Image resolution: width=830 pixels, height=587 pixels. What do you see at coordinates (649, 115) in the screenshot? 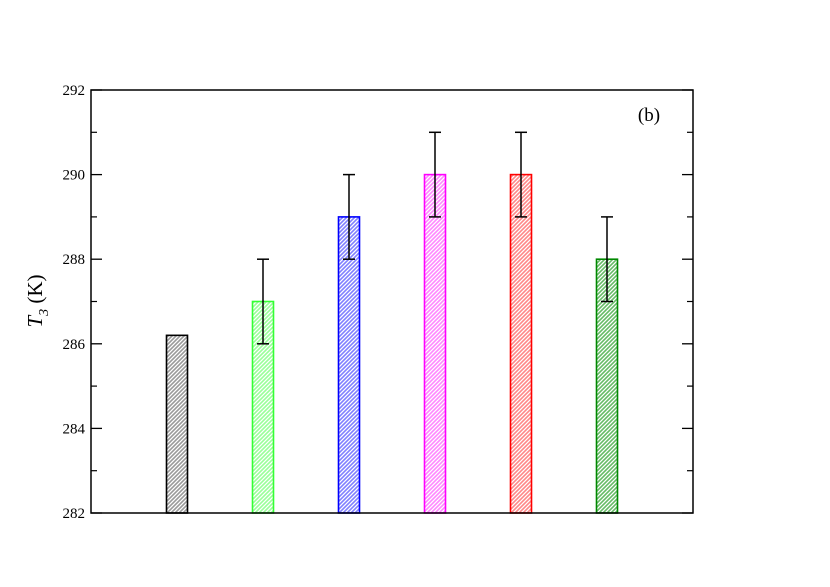
I see `panel-label: (b)` at bounding box center [649, 115].